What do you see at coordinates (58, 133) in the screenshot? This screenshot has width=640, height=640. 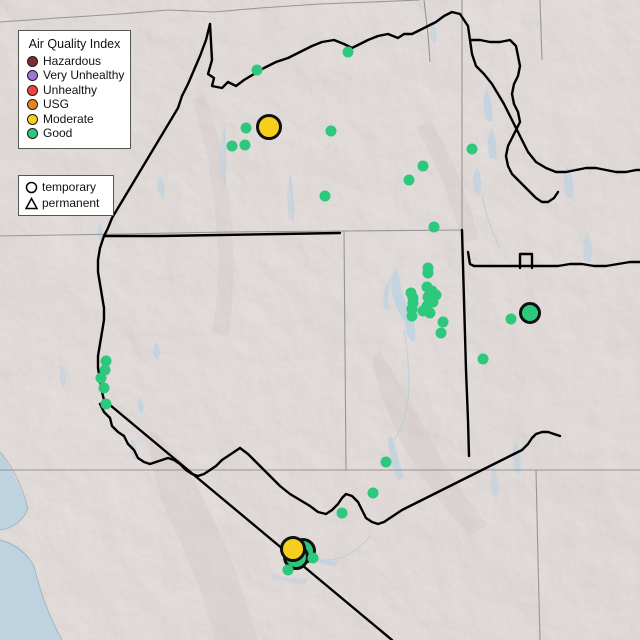 I see `legend-item-label: Good` at bounding box center [58, 133].